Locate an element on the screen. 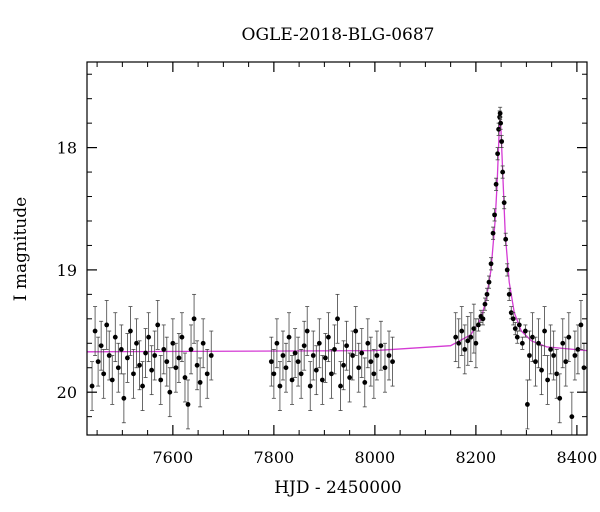 This screenshot has width=600, height=512. x-tick-label: 7800 is located at coordinates (274, 457).